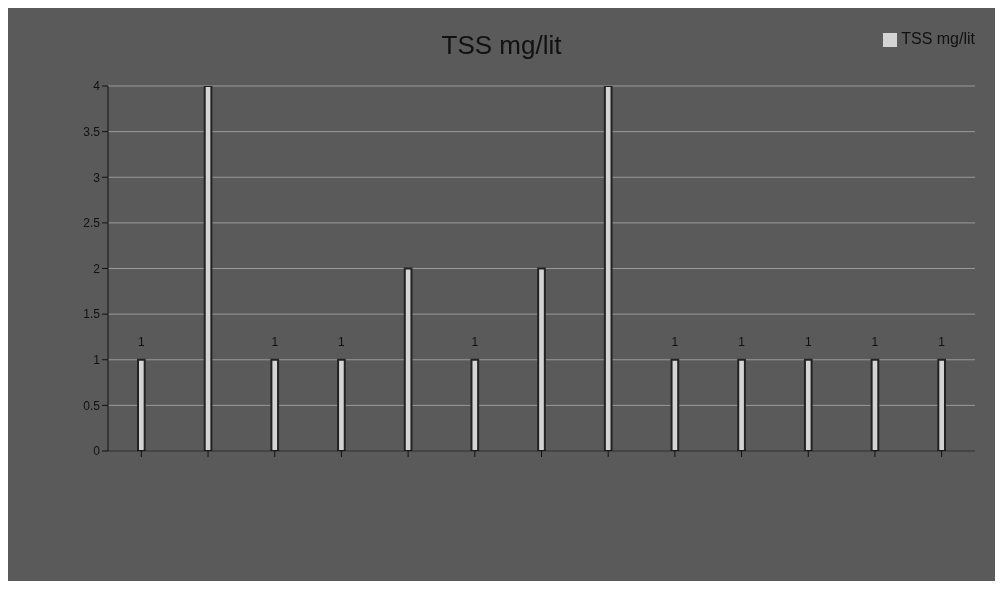  I want to click on y-tick-label: 0.5, so click(92, 405).